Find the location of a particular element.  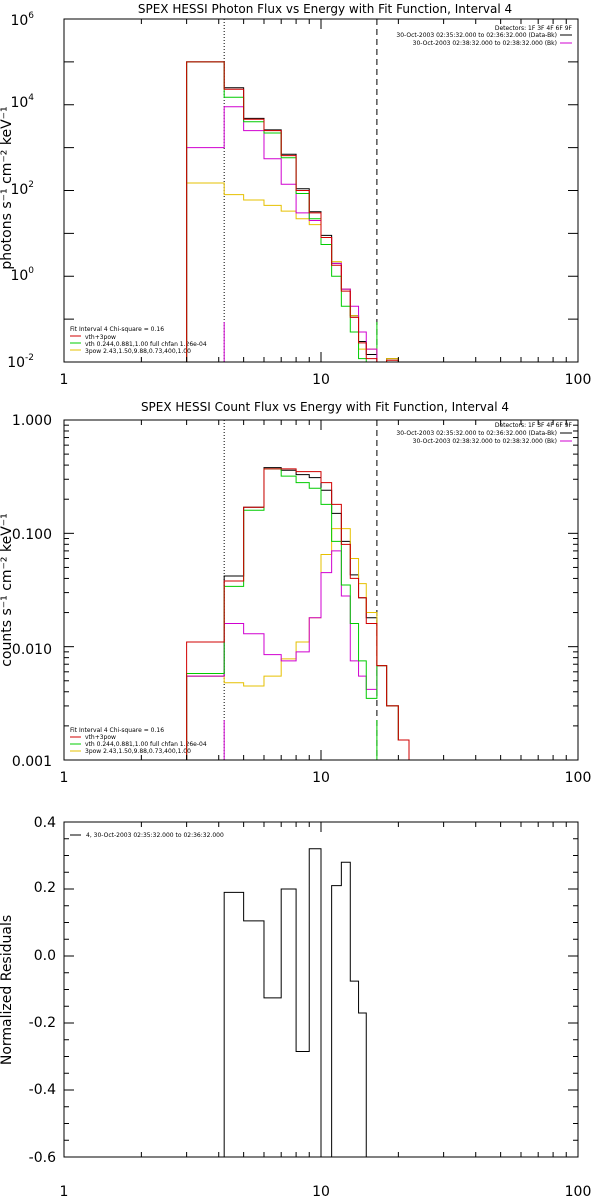

y-tick-label: -0.6 is located at coordinates (42, 1158).